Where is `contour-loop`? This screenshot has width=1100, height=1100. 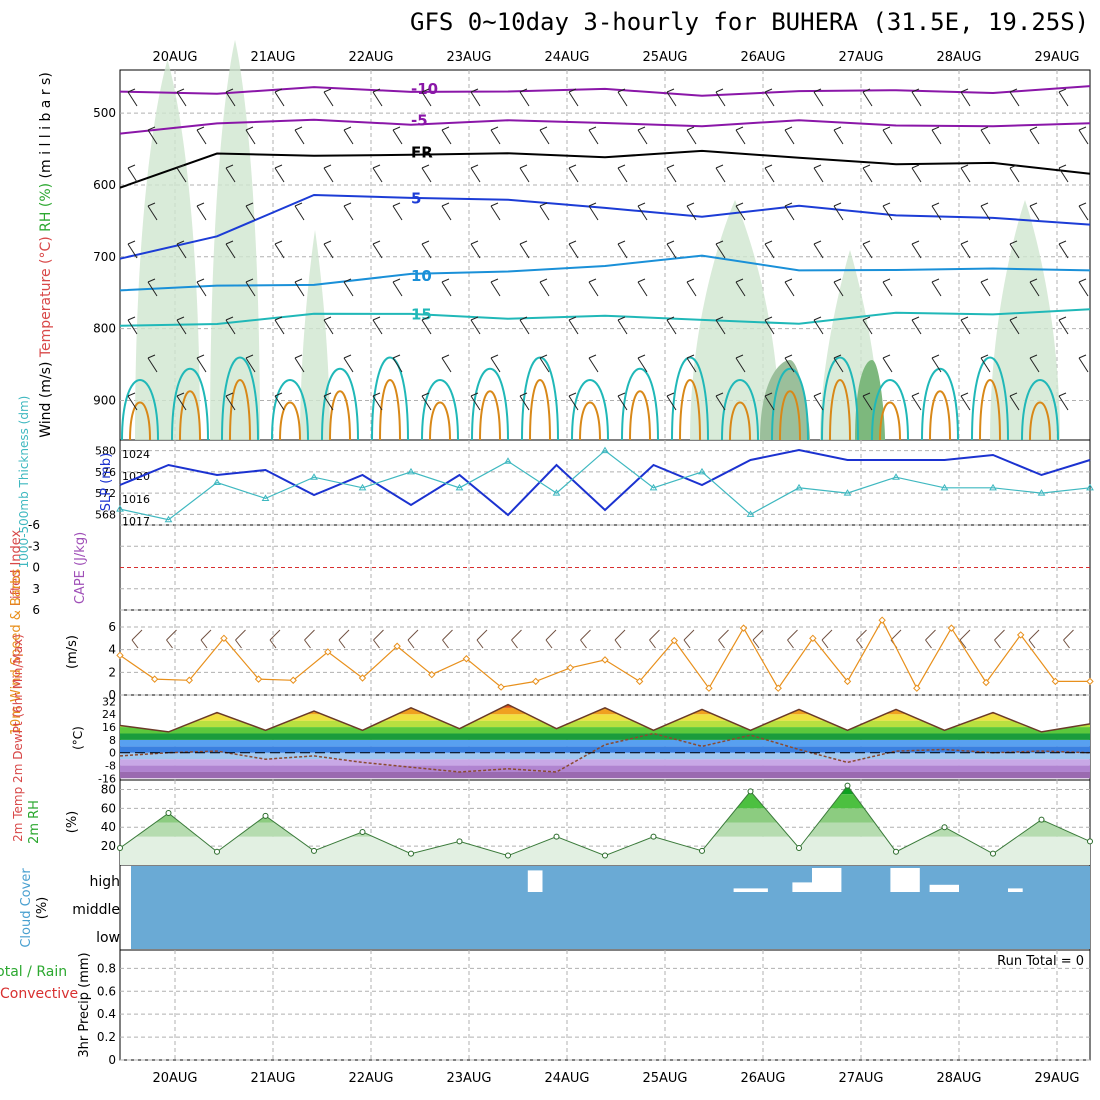 contour-loop is located at coordinates (890, 410).